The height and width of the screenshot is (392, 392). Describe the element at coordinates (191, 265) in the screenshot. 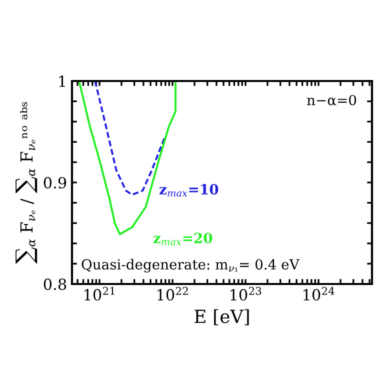

I see `annotation: Quasi-degenerate: m$_{ν₁}$= 0.4 eV` at that location.